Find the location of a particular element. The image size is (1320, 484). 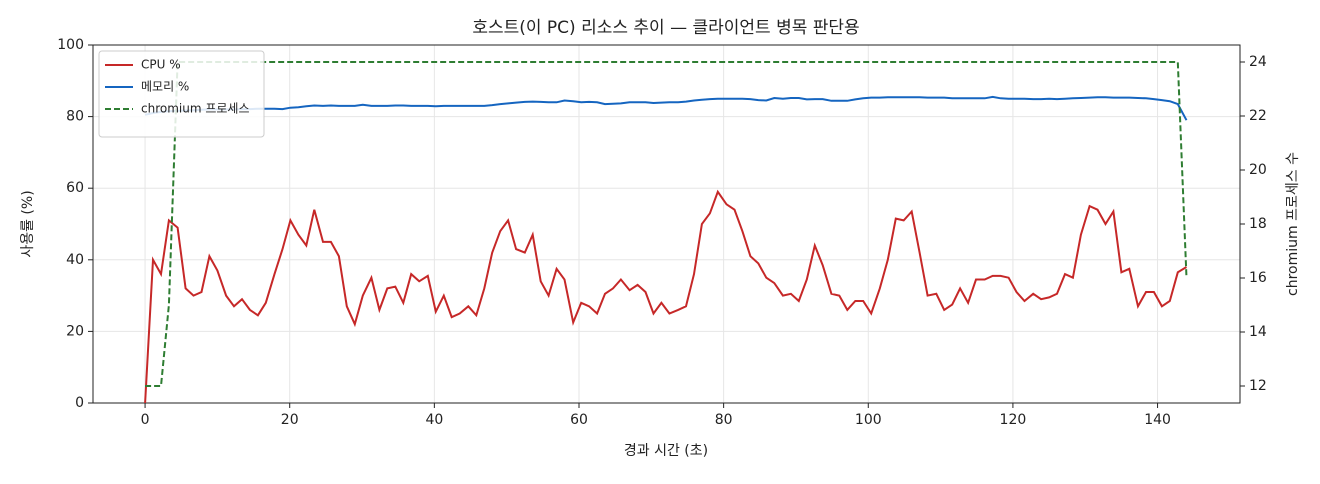

x-tick-label: 20 is located at coordinates (290, 420).